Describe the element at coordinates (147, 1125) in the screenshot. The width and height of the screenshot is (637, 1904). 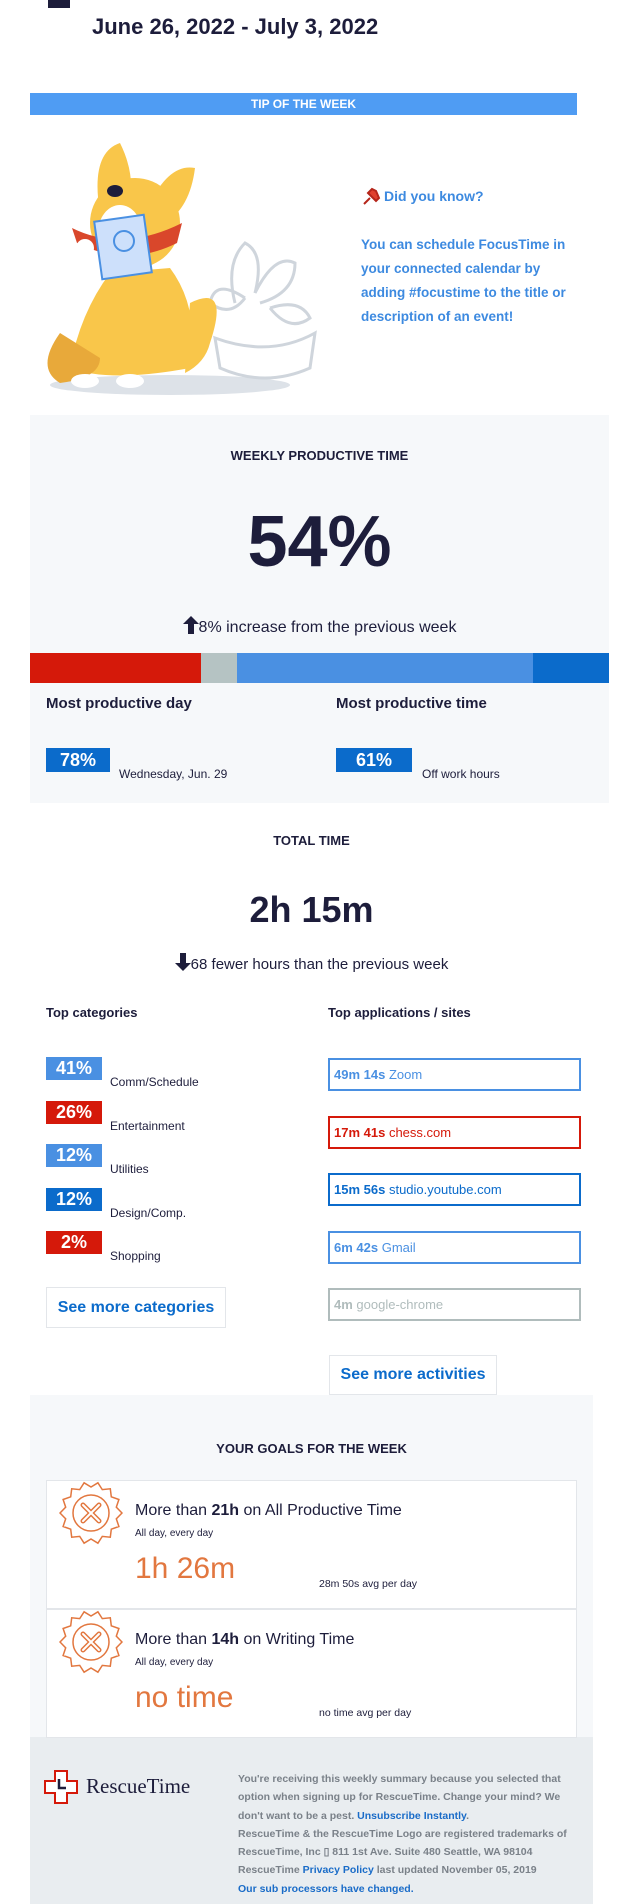
I see `category-name: Entertainment` at that location.